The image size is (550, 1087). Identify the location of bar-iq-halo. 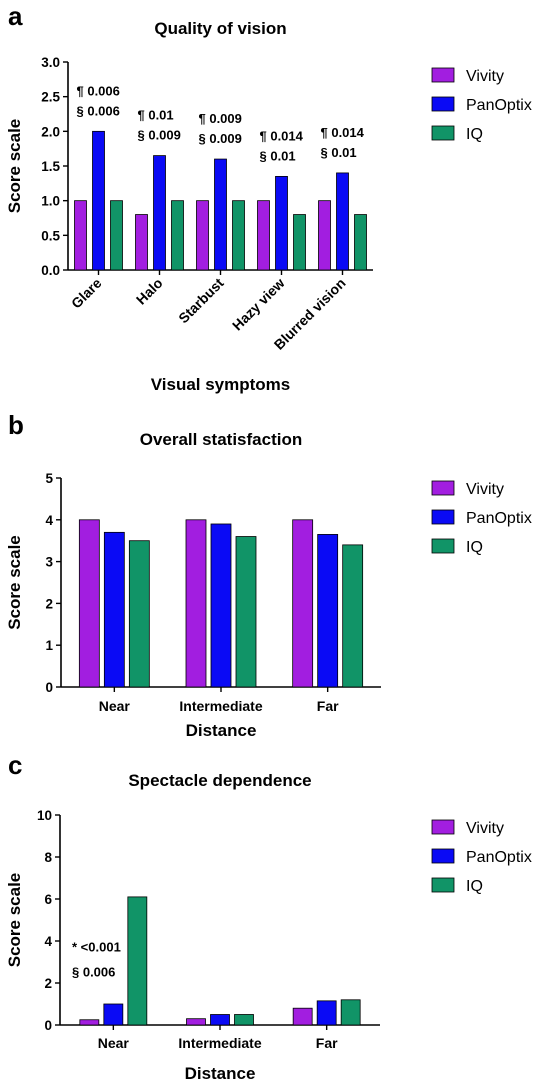
(177, 235).